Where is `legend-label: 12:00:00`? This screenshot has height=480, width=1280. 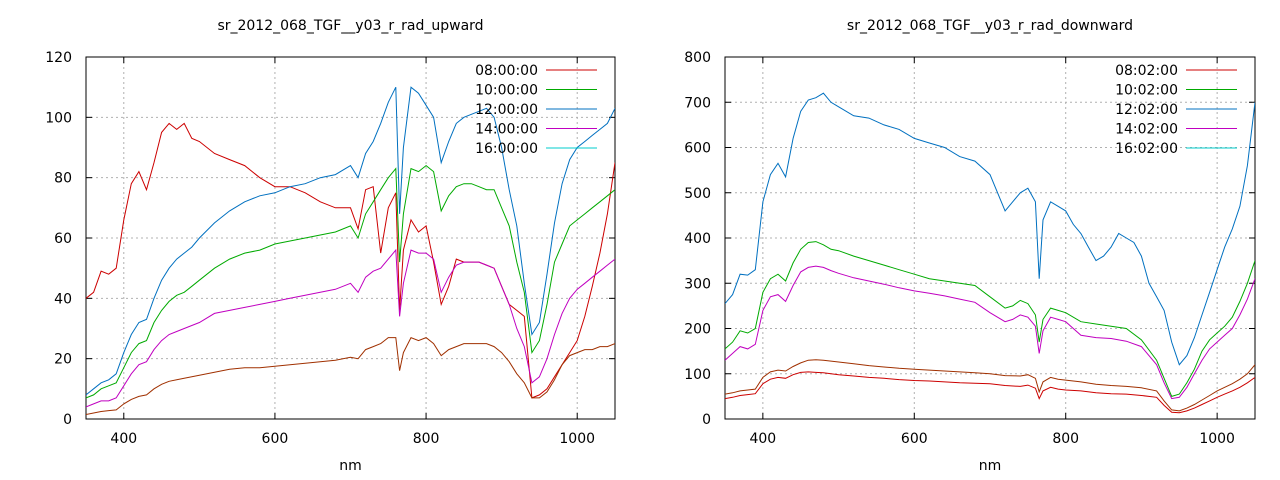
legend-label: 12:00:00 is located at coordinates (506, 110).